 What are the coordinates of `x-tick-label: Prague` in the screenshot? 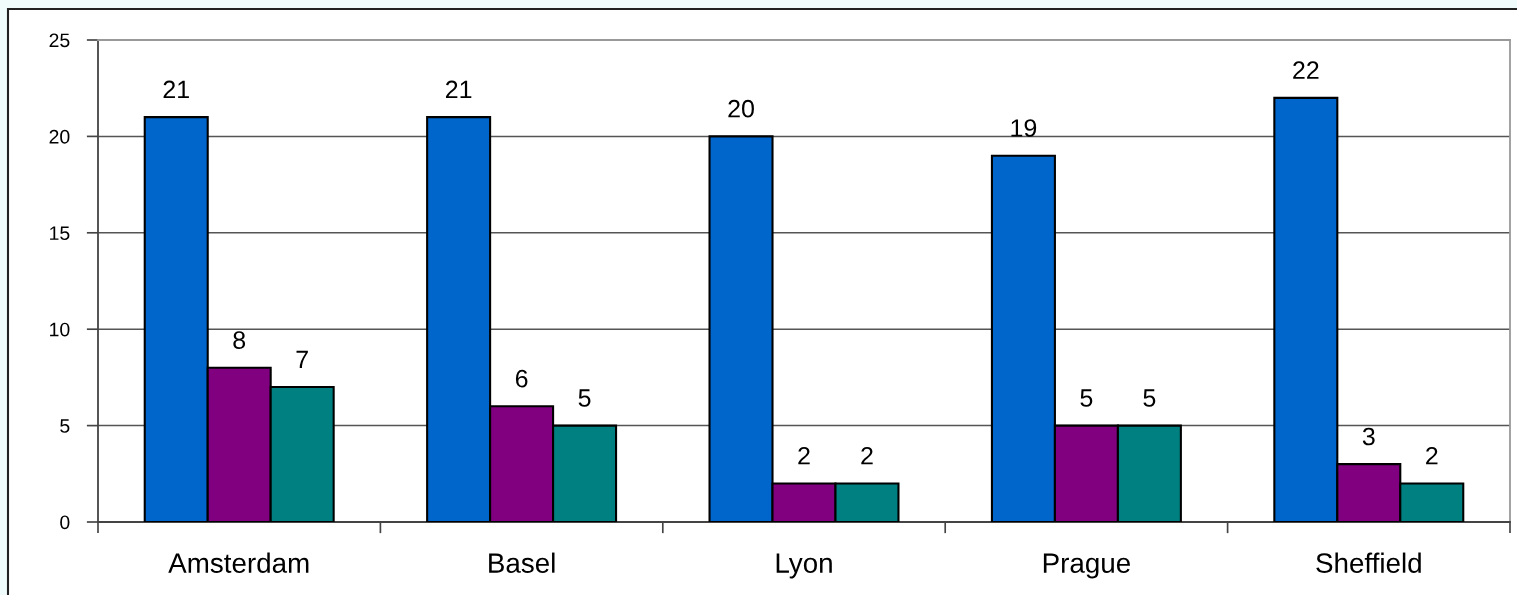 It's located at (1086, 566).